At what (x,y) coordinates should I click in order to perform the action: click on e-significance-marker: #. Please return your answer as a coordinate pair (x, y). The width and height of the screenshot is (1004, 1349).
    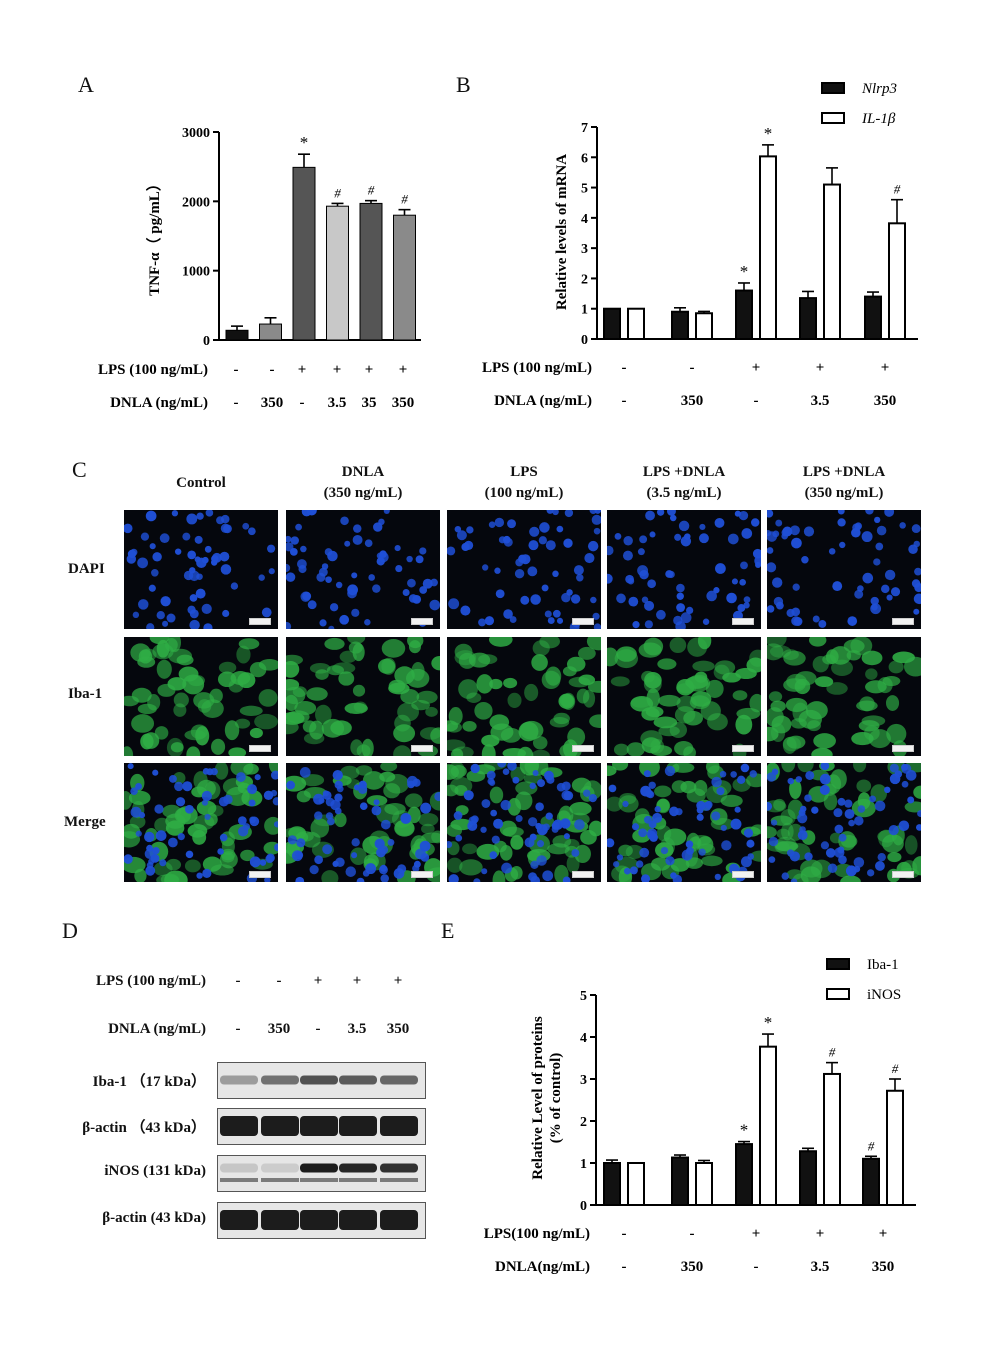
    Looking at the image, I should click on (871, 1145).